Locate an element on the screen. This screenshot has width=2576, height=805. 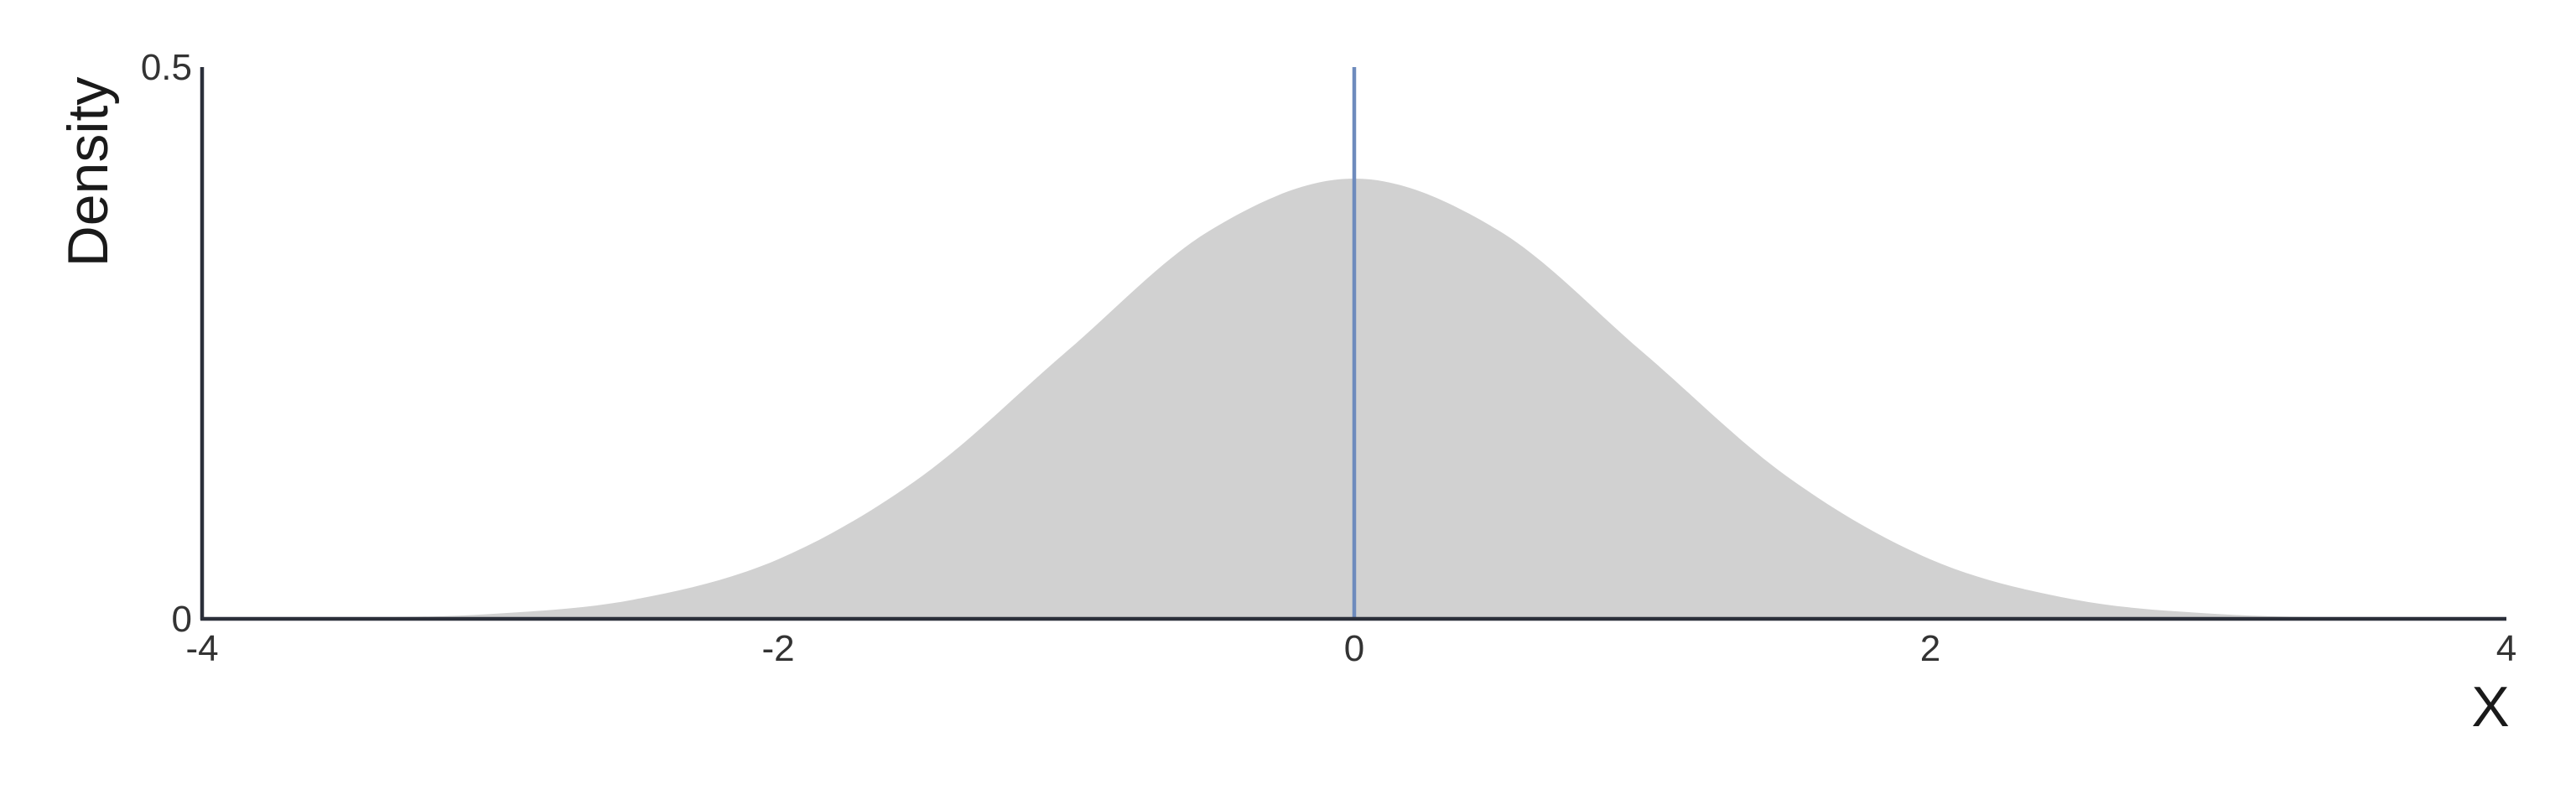
x-tick-label: -4 is located at coordinates (201, 648).